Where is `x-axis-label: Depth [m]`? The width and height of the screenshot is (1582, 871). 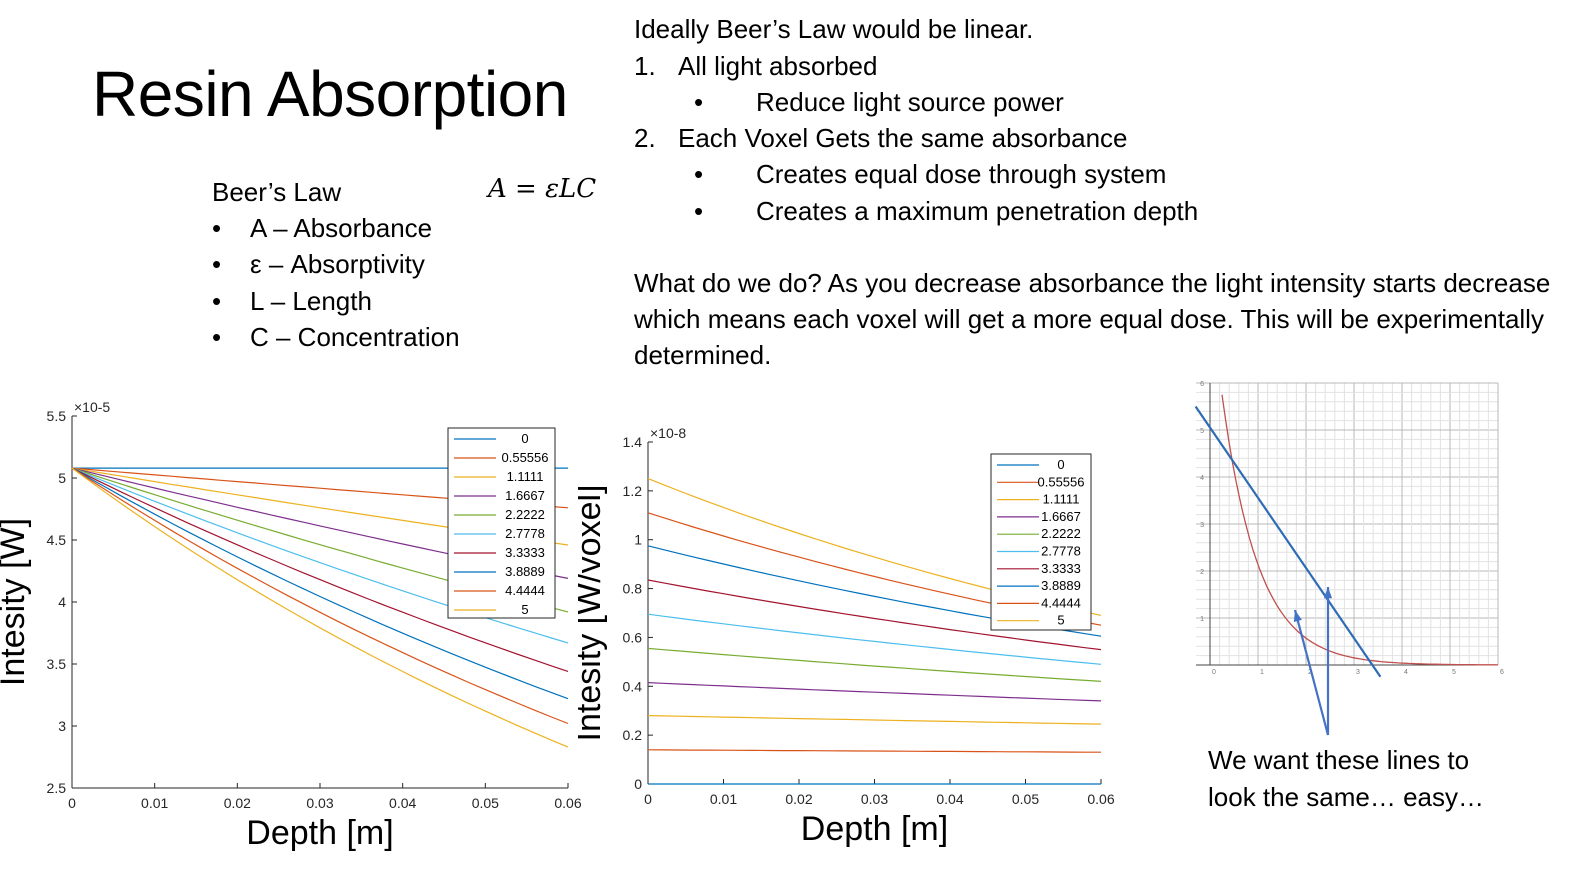 x-axis-label: Depth [m] is located at coordinates (319, 833).